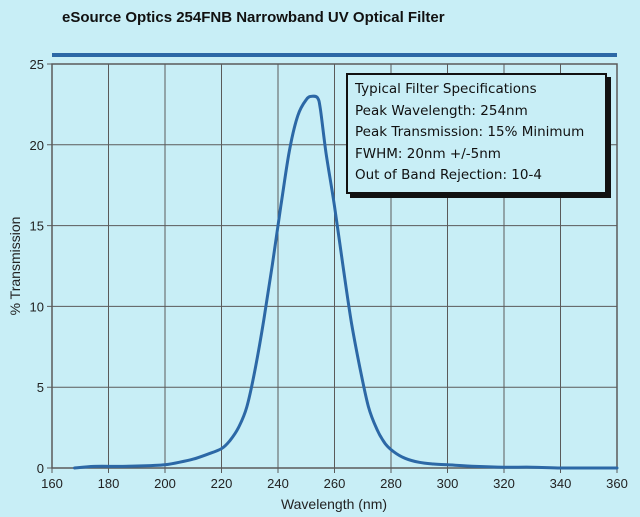  What do you see at coordinates (37, 306) in the screenshot?
I see `y-tick-label: 10` at bounding box center [37, 306].